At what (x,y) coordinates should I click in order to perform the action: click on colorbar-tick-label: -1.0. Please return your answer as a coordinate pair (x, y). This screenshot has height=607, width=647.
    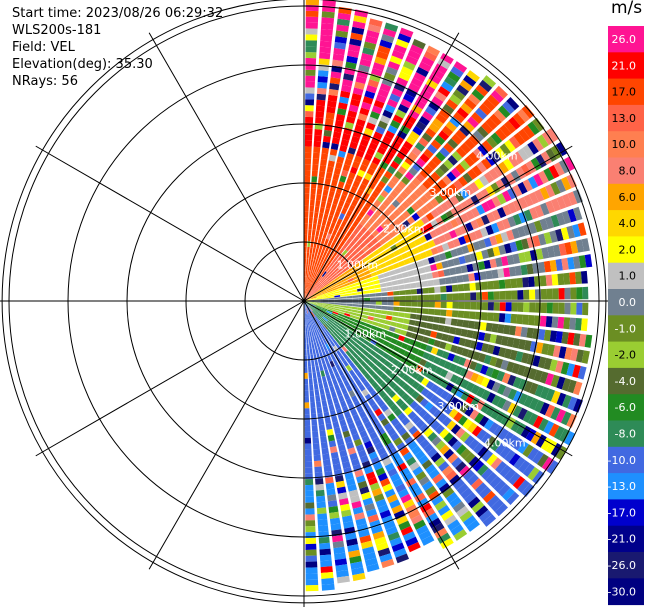
    Looking at the image, I should click on (625, 328).